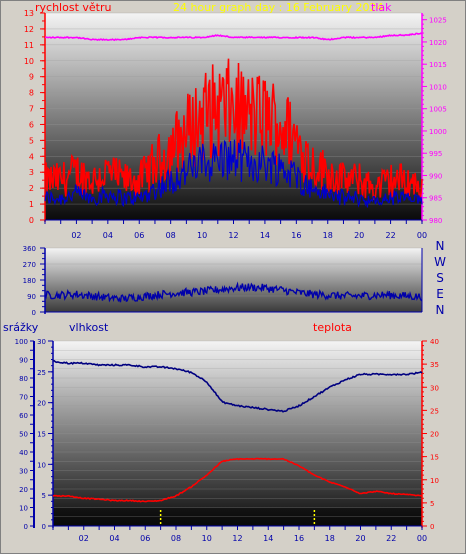 This screenshot has height=554, width=466. I want to click on y-humidity-tick-label: 30, so click(41, 342).